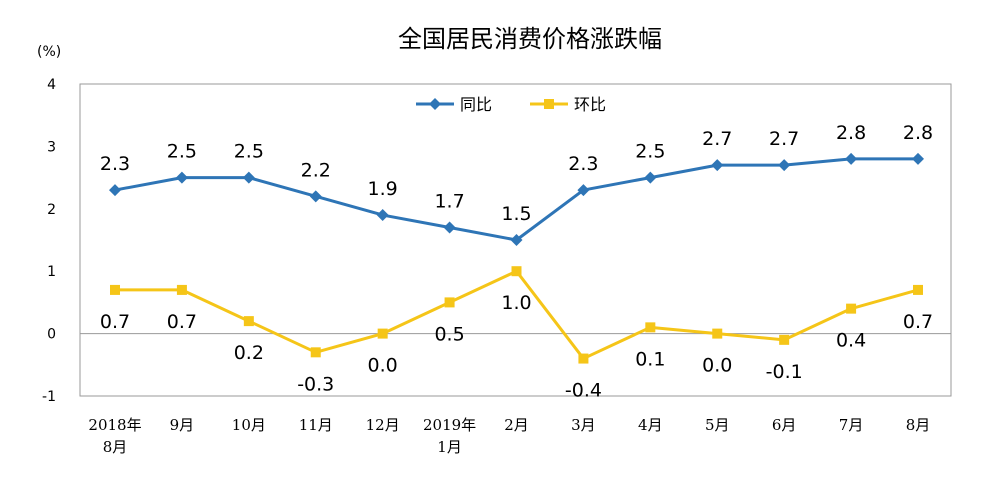 The width and height of the screenshot is (1000, 500). I want to click on mom-data-label: -0.4, so click(583, 391).